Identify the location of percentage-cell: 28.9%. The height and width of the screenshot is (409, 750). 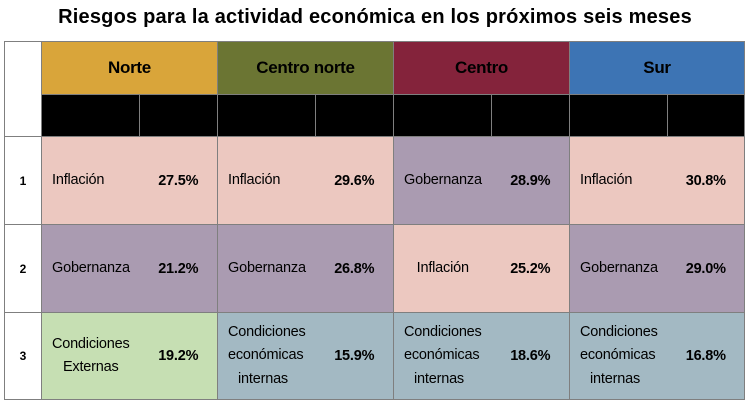
(531, 180).